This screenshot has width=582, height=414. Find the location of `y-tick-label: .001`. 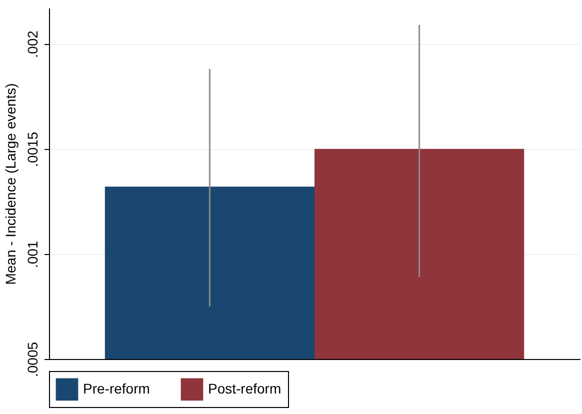

y-tick-label: .001 is located at coordinates (32, 254).